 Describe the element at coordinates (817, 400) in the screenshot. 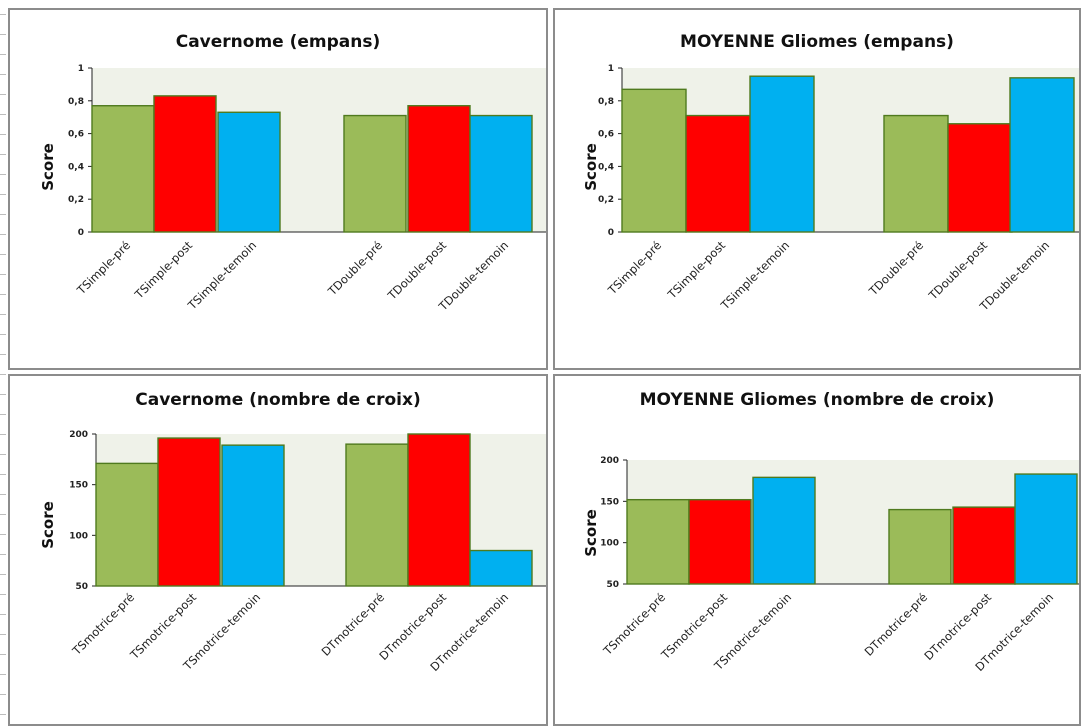

I see `chart-title: MOYENNE Gliomes (nombre de croix)` at that location.